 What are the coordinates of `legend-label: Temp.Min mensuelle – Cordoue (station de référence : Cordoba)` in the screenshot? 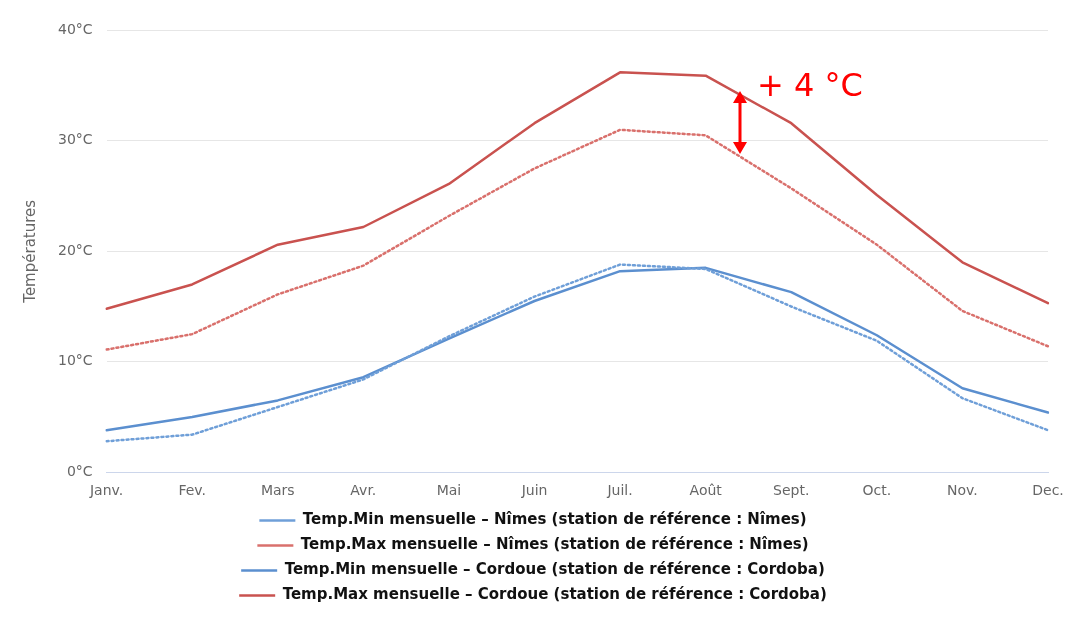 It's located at (554, 569).